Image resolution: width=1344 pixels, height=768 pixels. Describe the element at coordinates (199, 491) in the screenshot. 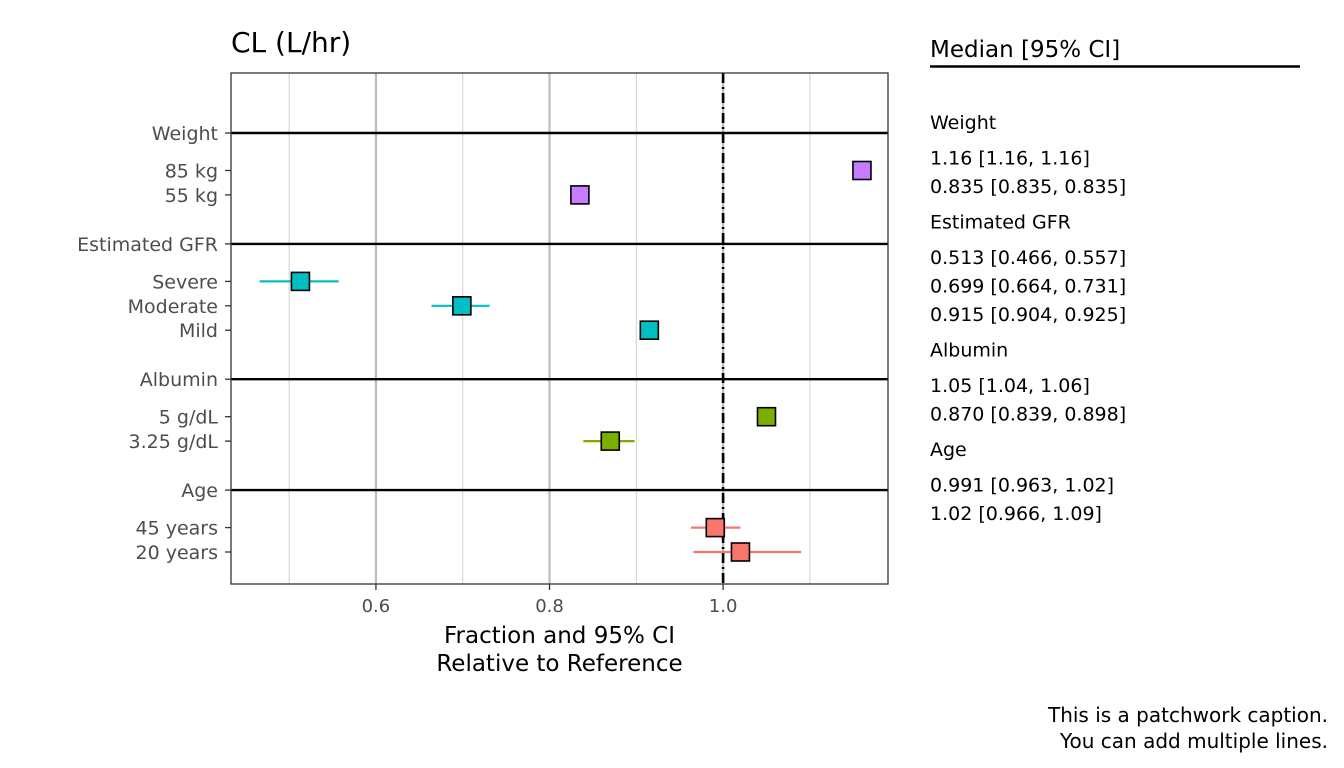

I see `y-tick-label: Age` at that location.